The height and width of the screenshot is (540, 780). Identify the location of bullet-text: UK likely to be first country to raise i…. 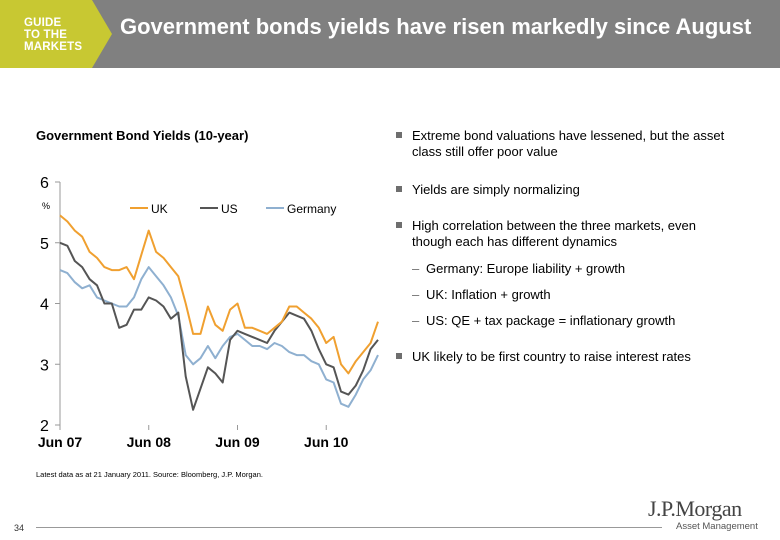
(551, 356).